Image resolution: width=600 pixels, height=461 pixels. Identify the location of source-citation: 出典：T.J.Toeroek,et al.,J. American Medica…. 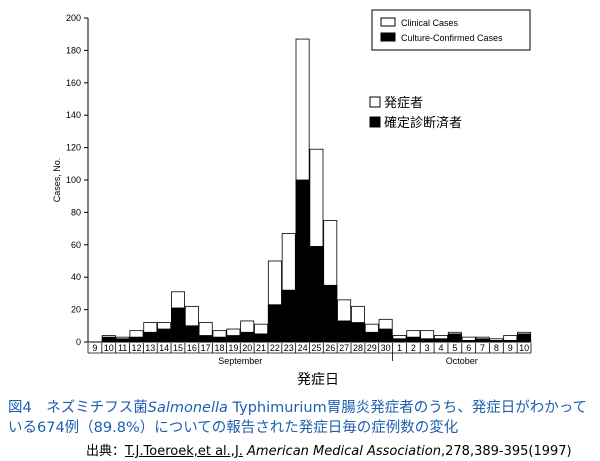
(329, 449).